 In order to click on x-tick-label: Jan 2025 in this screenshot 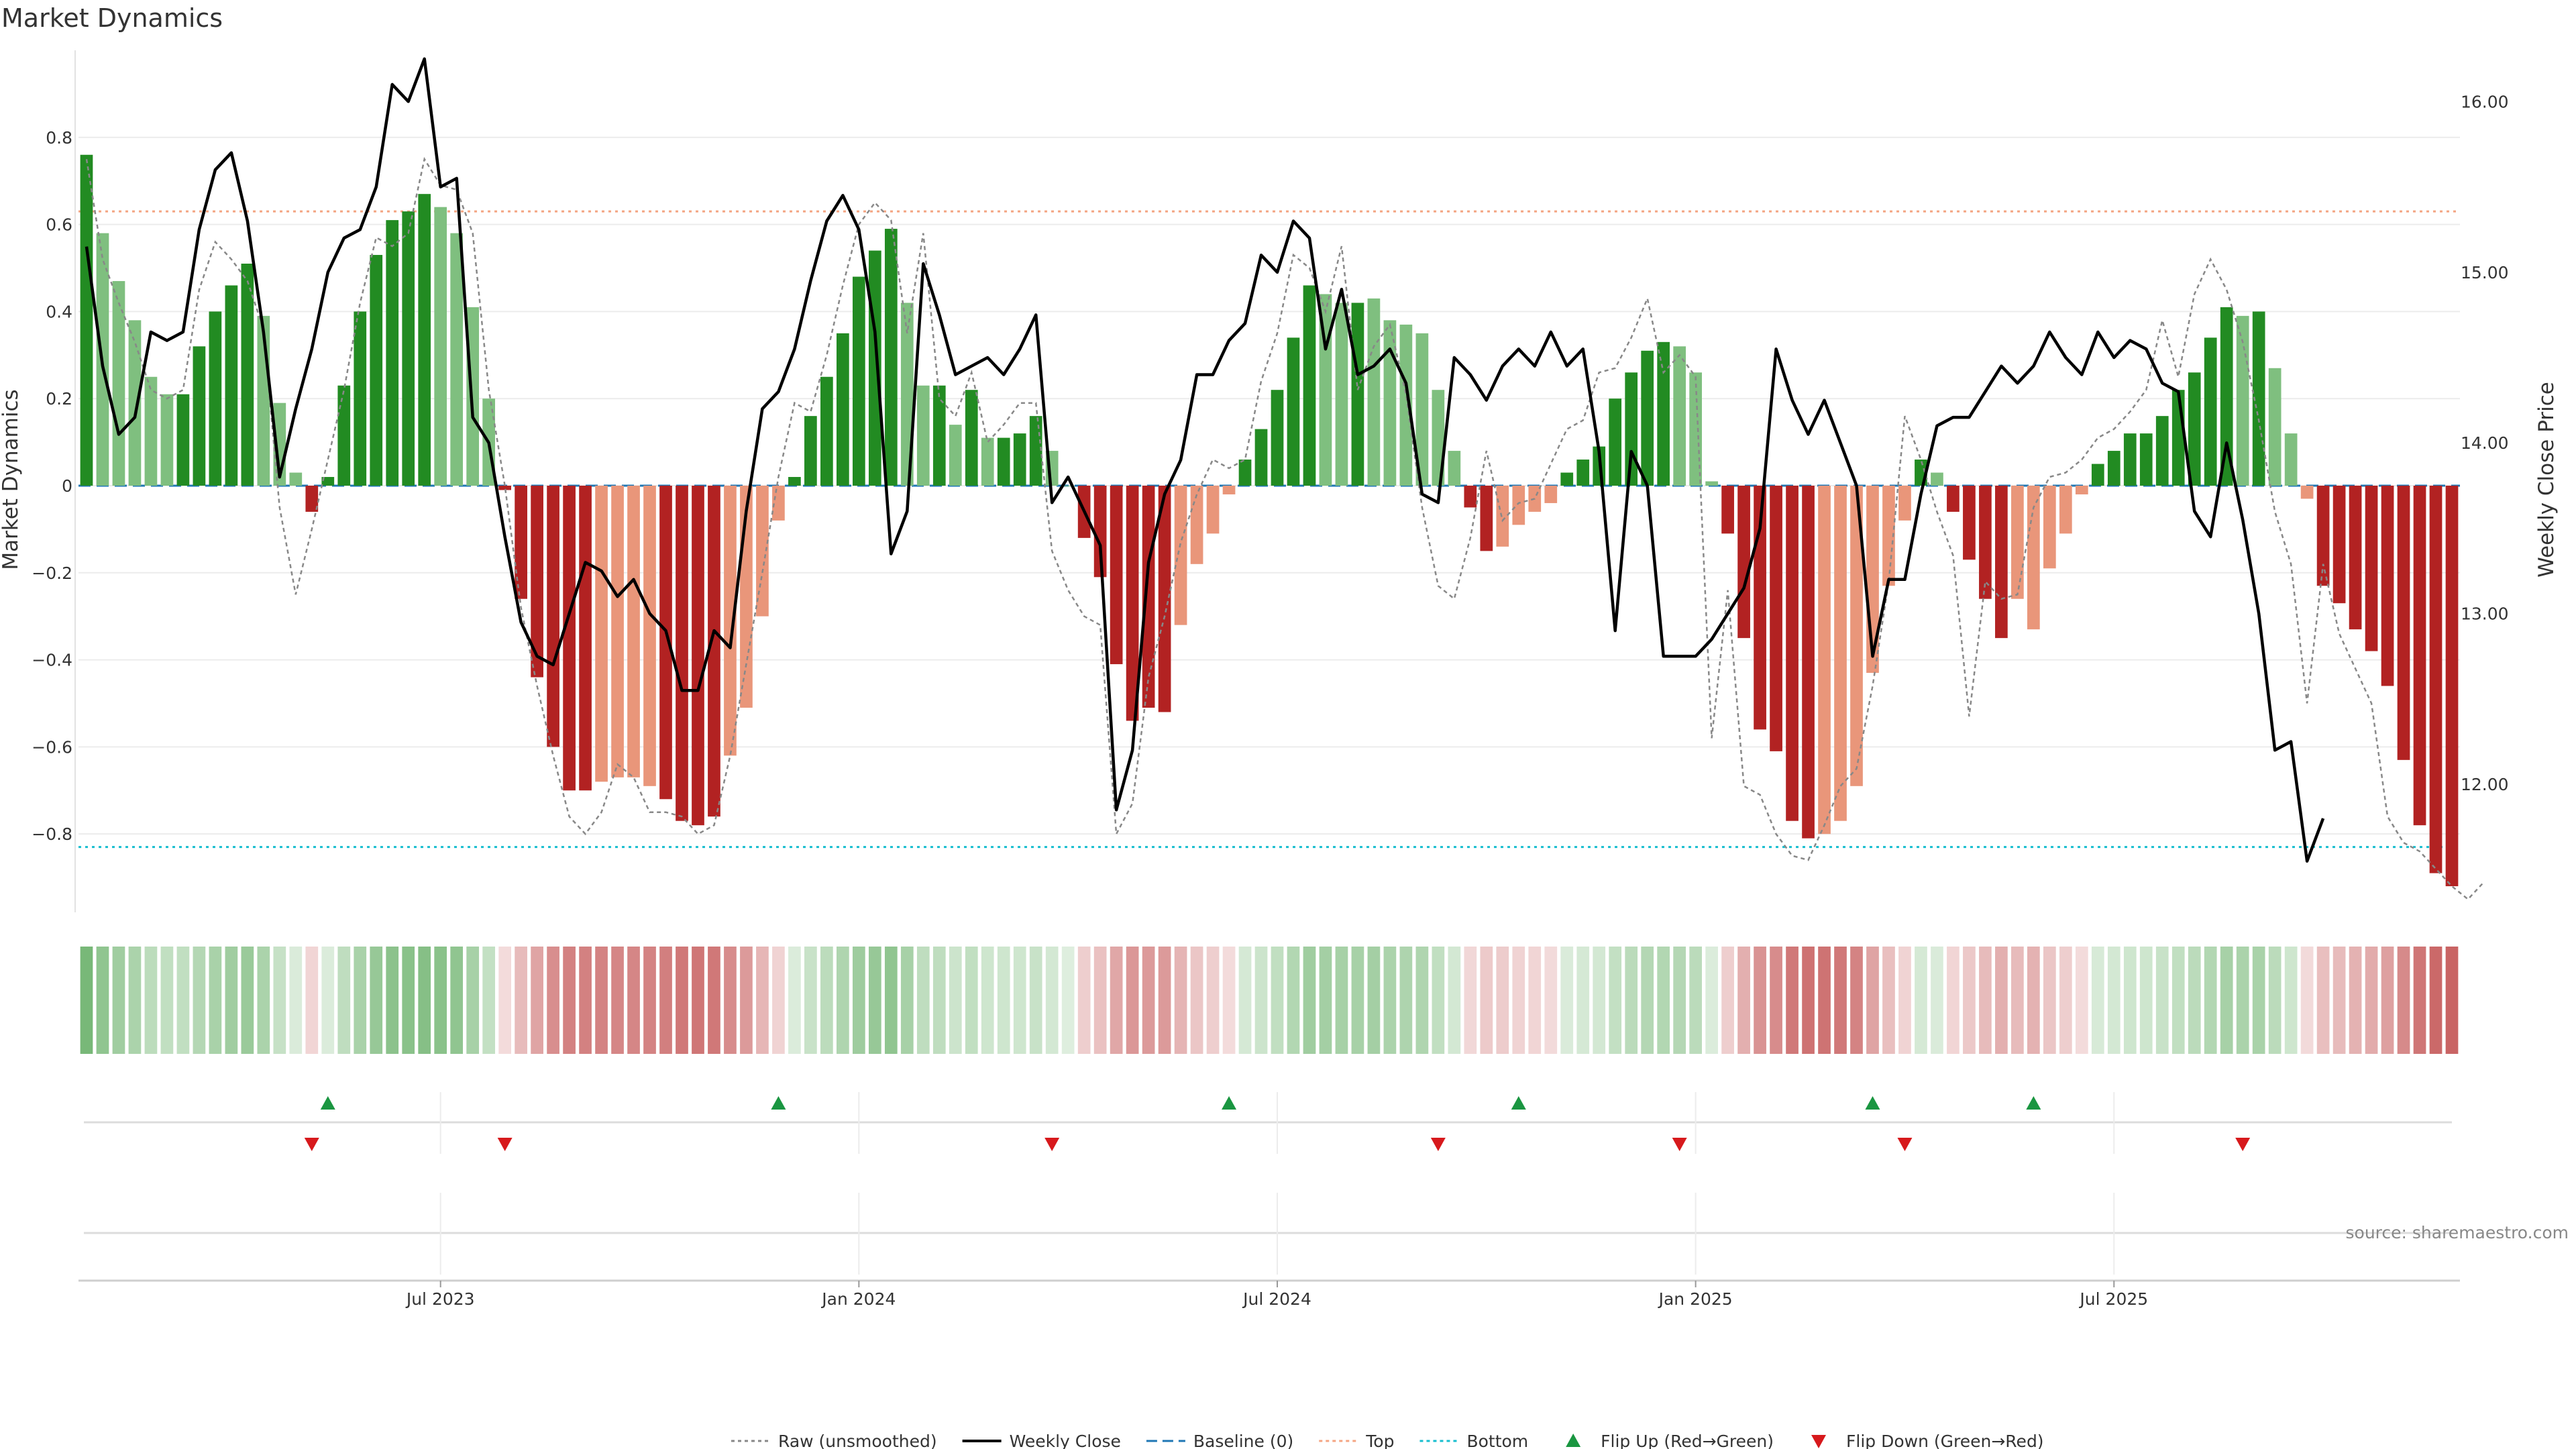, I will do `click(1695, 1299)`.